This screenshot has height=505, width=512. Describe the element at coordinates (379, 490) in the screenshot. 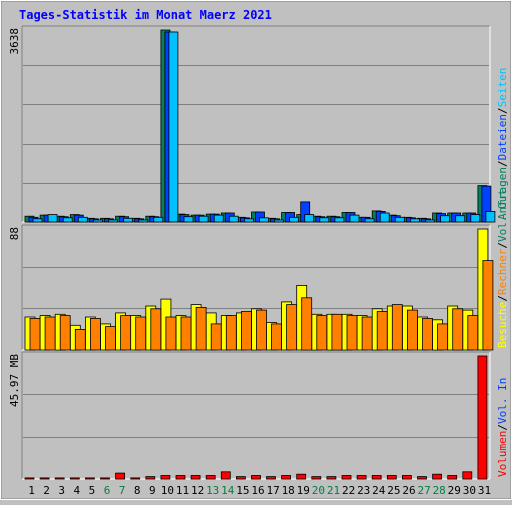

I see `x-tick-label: 24` at that location.